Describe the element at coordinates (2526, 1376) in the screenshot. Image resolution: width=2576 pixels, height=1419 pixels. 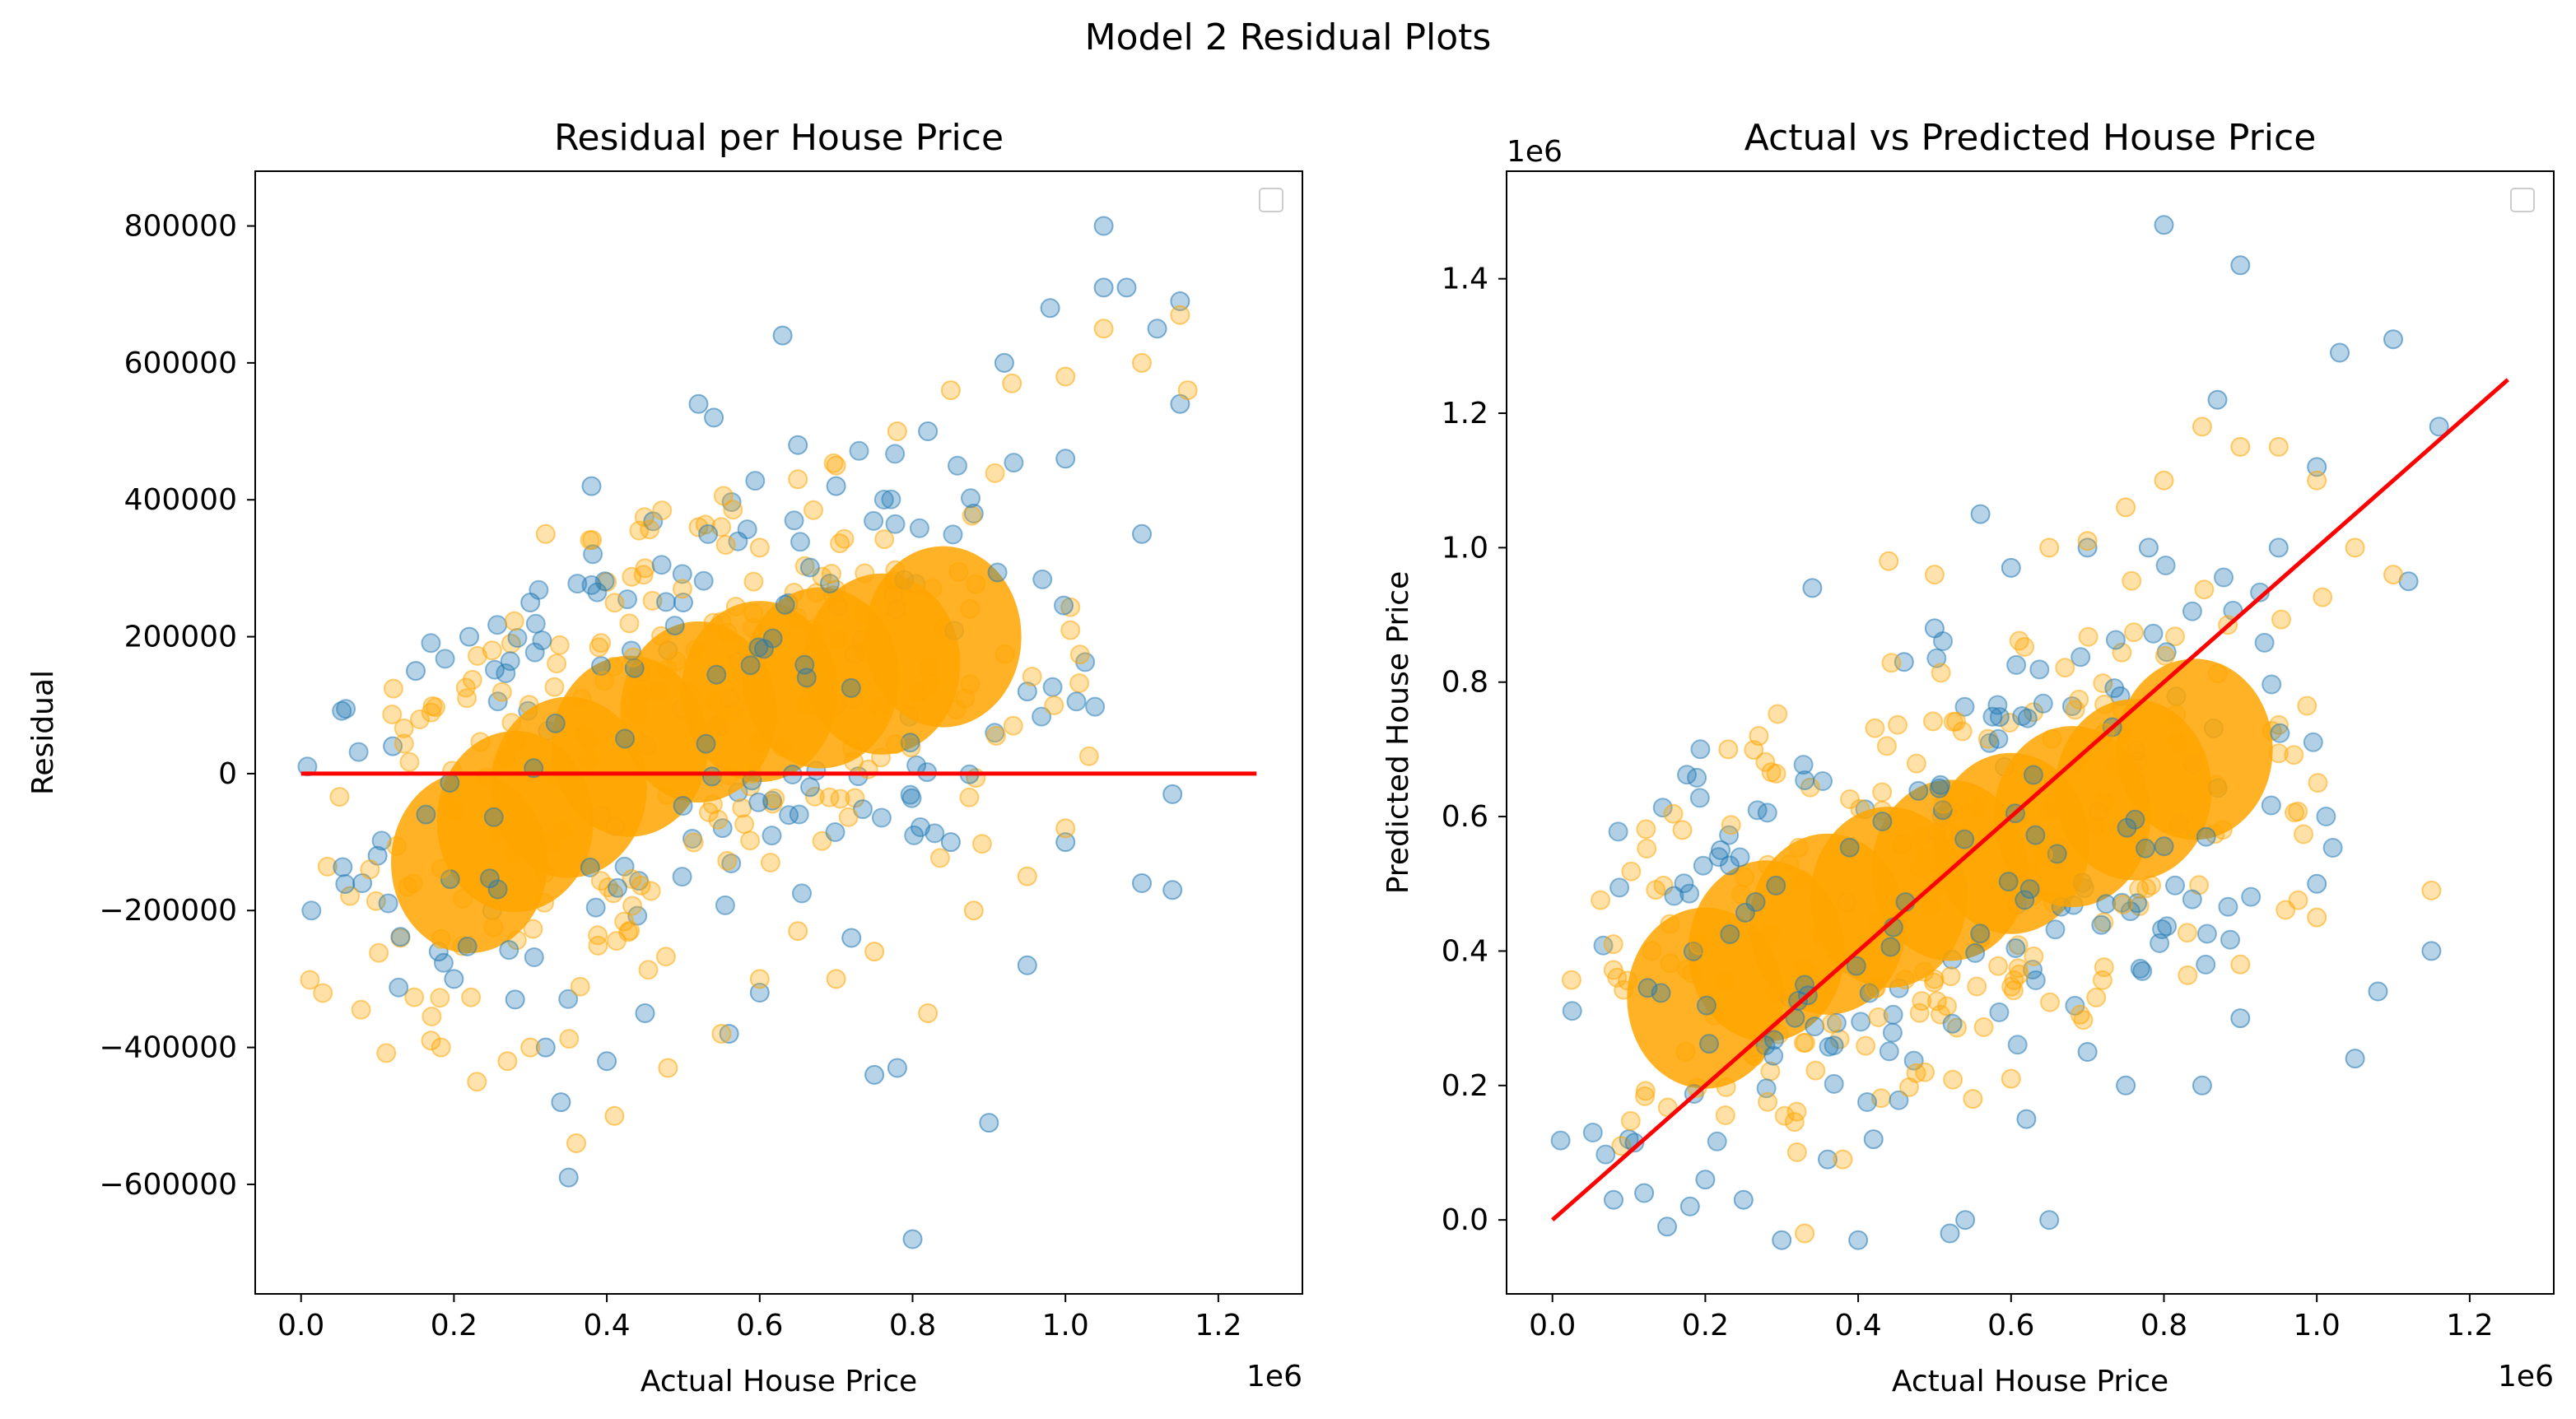
I see `x-offset-label: 1e6` at that location.